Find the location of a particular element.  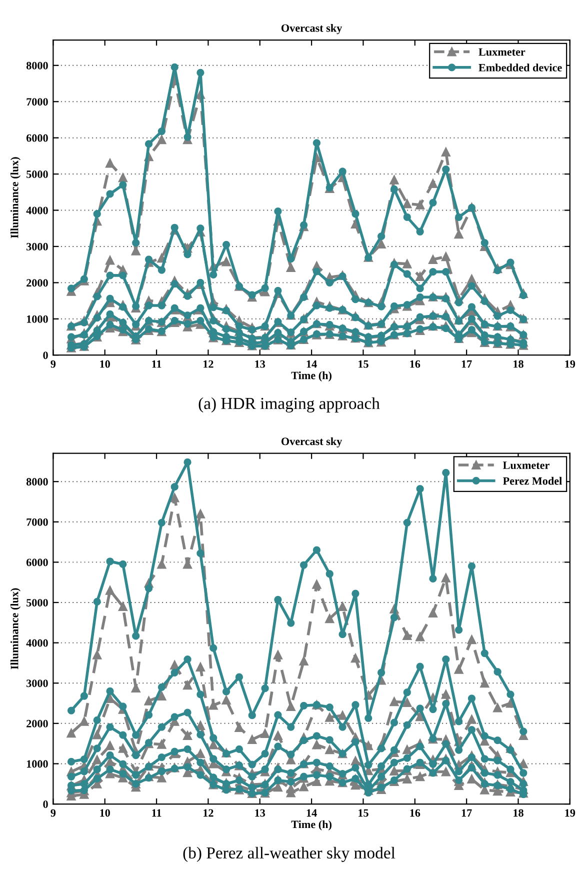

legend-label: Perez Model is located at coordinates (532, 480).